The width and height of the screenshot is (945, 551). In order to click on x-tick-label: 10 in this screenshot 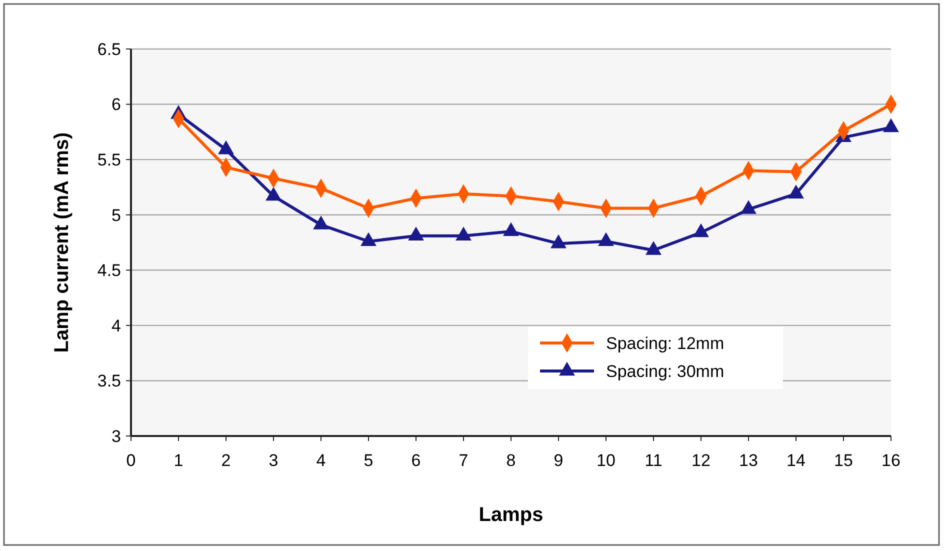, I will do `click(606, 460)`.